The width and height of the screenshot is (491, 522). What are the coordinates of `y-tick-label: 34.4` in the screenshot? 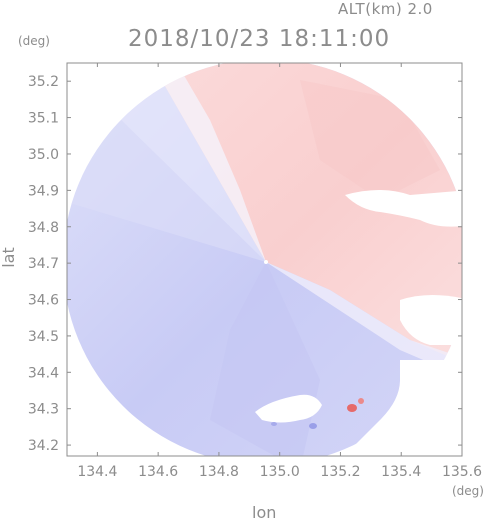 It's located at (43, 373).